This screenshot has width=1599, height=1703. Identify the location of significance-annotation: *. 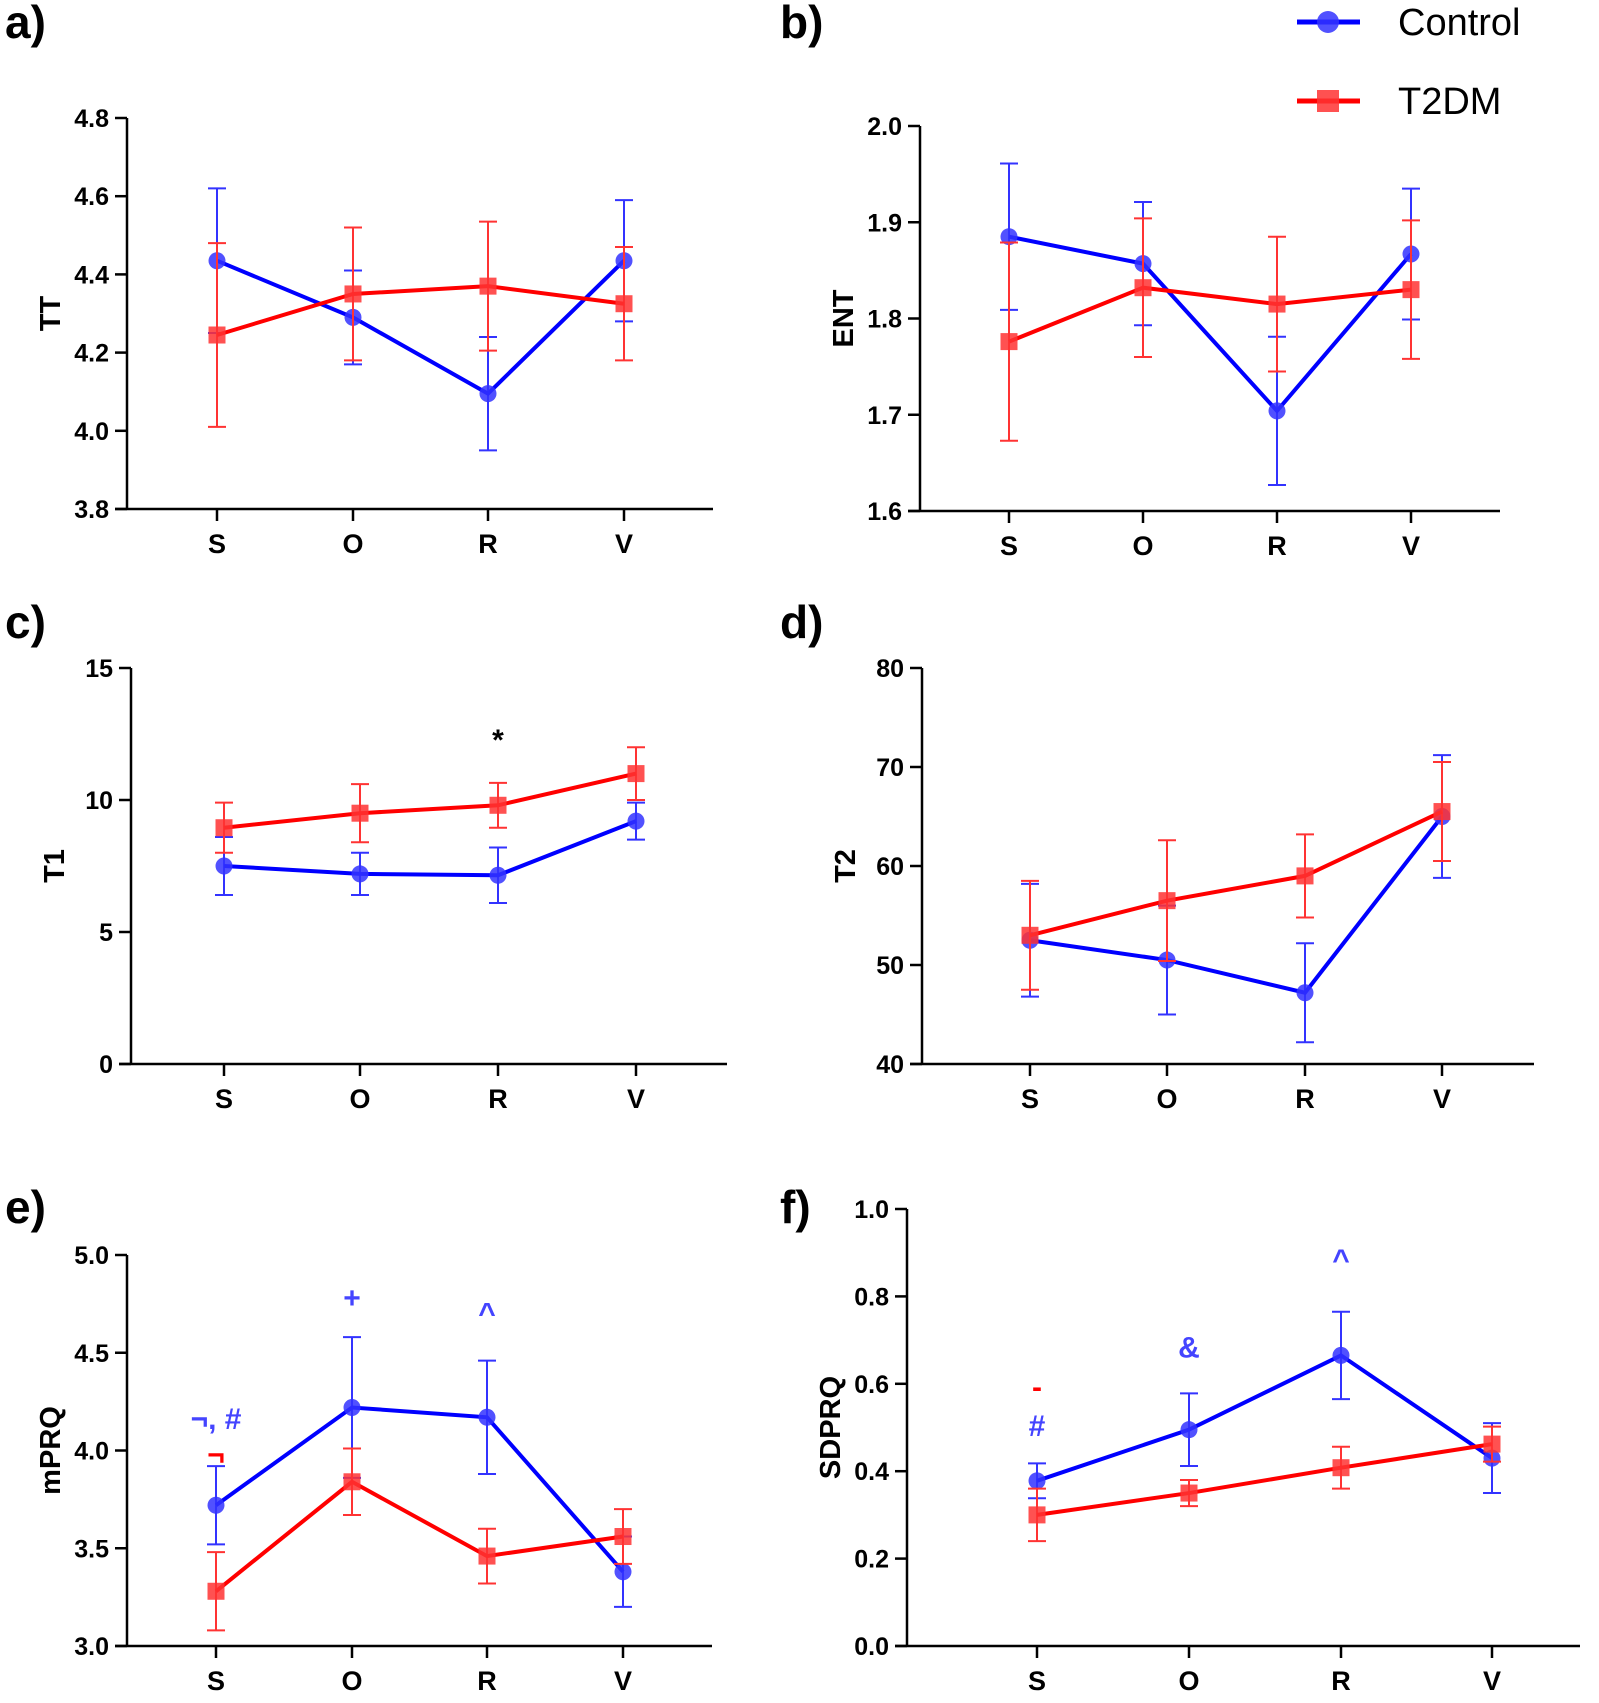
(498, 740).